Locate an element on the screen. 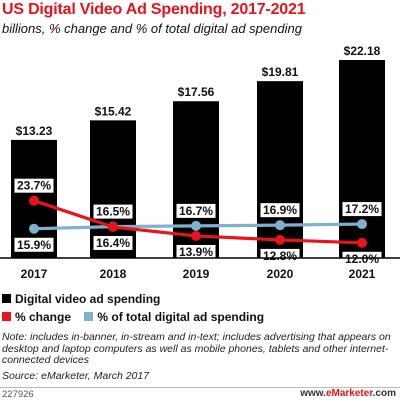 The width and height of the screenshot is (400, 401). x-tick-2020: 2020 is located at coordinates (280, 274).